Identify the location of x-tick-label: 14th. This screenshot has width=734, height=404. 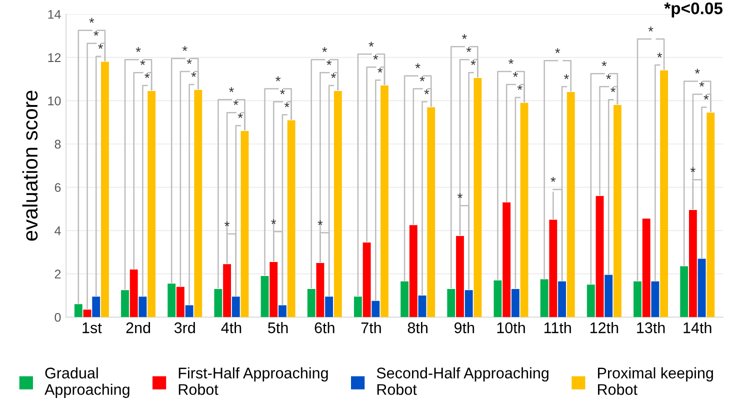
(698, 328).